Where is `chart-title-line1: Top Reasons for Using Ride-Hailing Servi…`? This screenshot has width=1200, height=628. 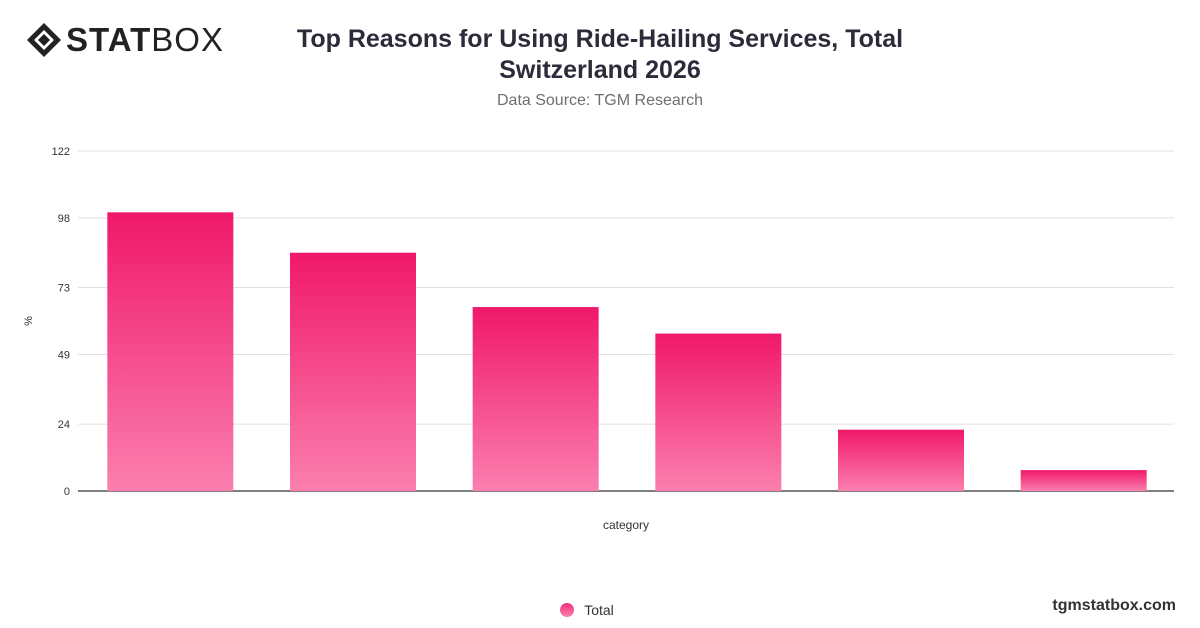 chart-title-line1: Top Reasons for Using Ride-Hailing Servi… is located at coordinates (600, 39).